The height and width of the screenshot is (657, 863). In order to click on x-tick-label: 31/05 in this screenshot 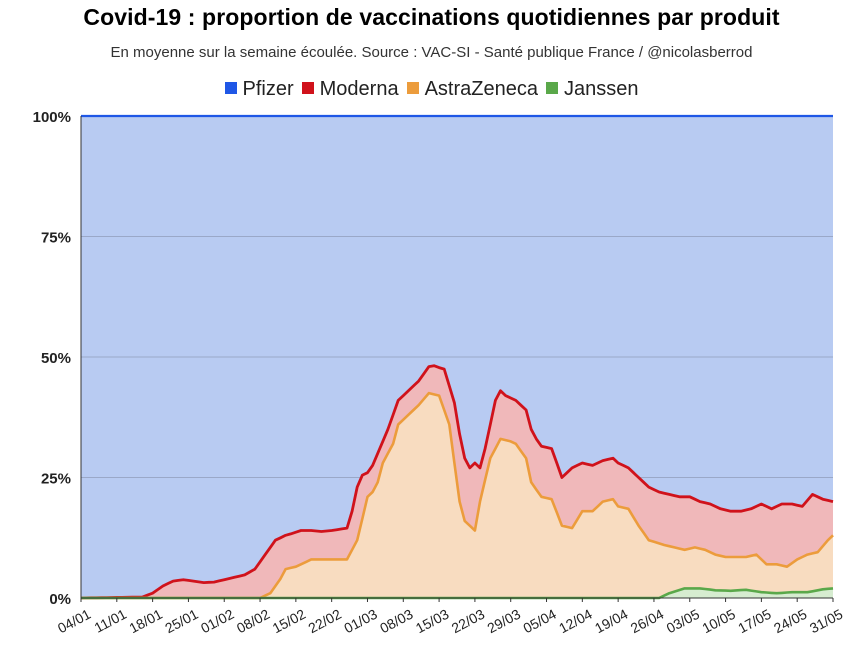, I will do `click(826, 621)`.